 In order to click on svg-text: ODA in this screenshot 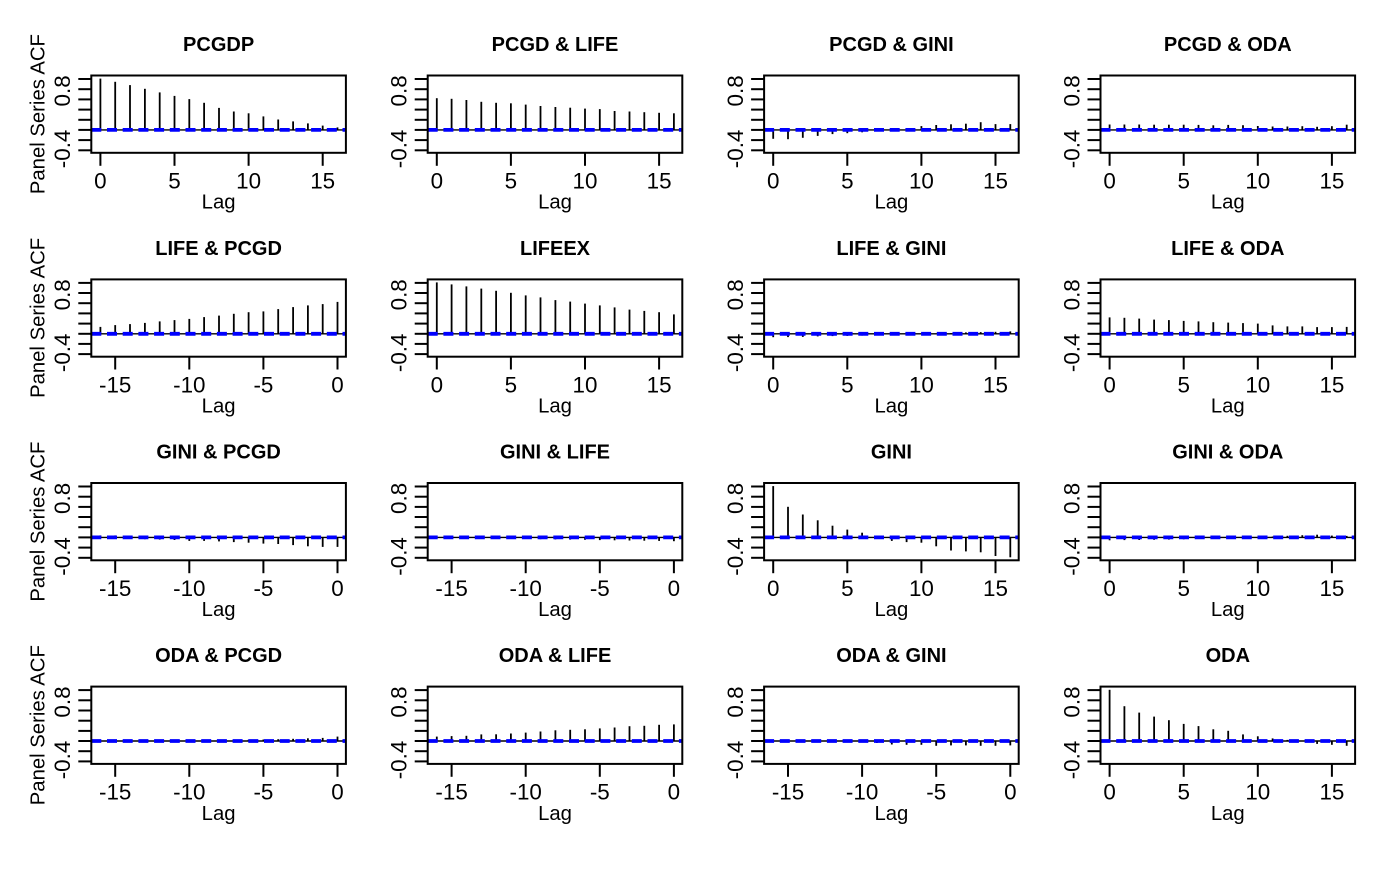, I will do `click(1228, 656)`.